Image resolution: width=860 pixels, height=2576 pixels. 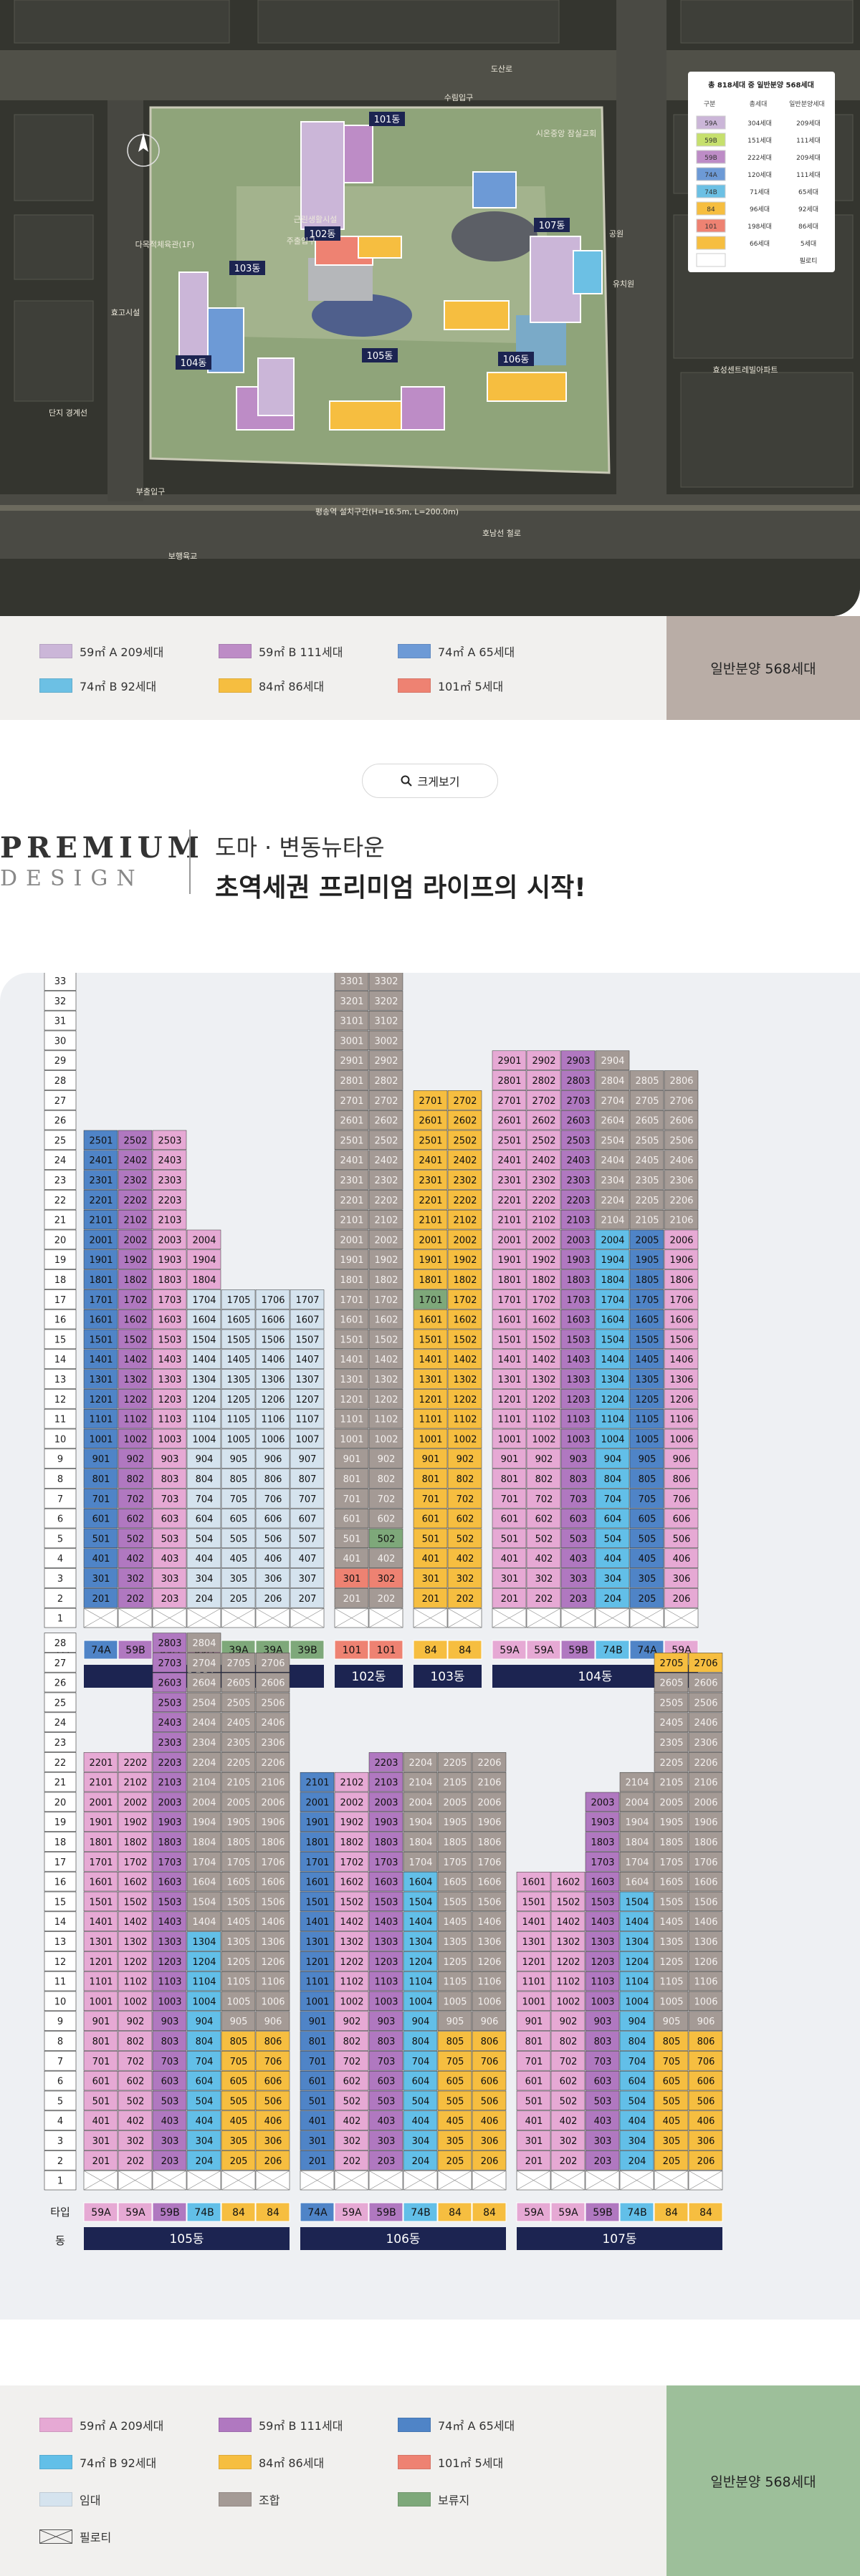 What do you see at coordinates (351, 1862) in the screenshot?
I see `unit-number: 1702` at bounding box center [351, 1862].